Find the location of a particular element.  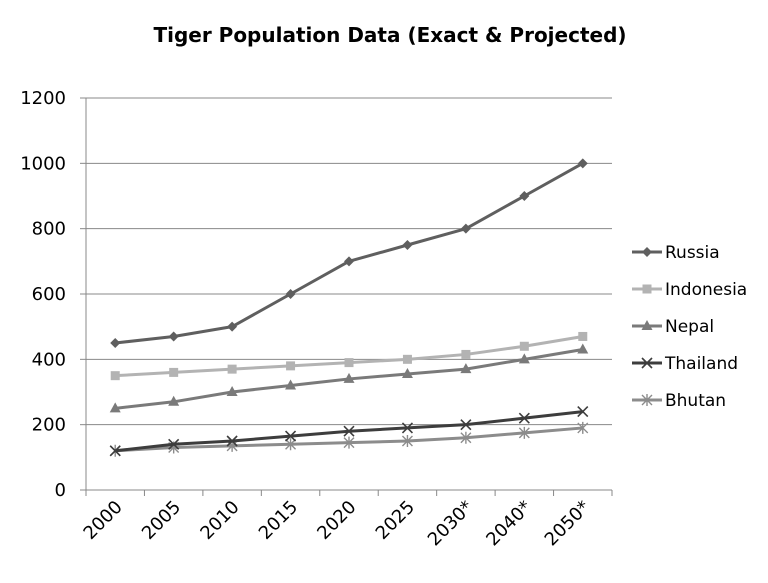

legend-item-thailand: Thailand is located at coordinates (685, 364).